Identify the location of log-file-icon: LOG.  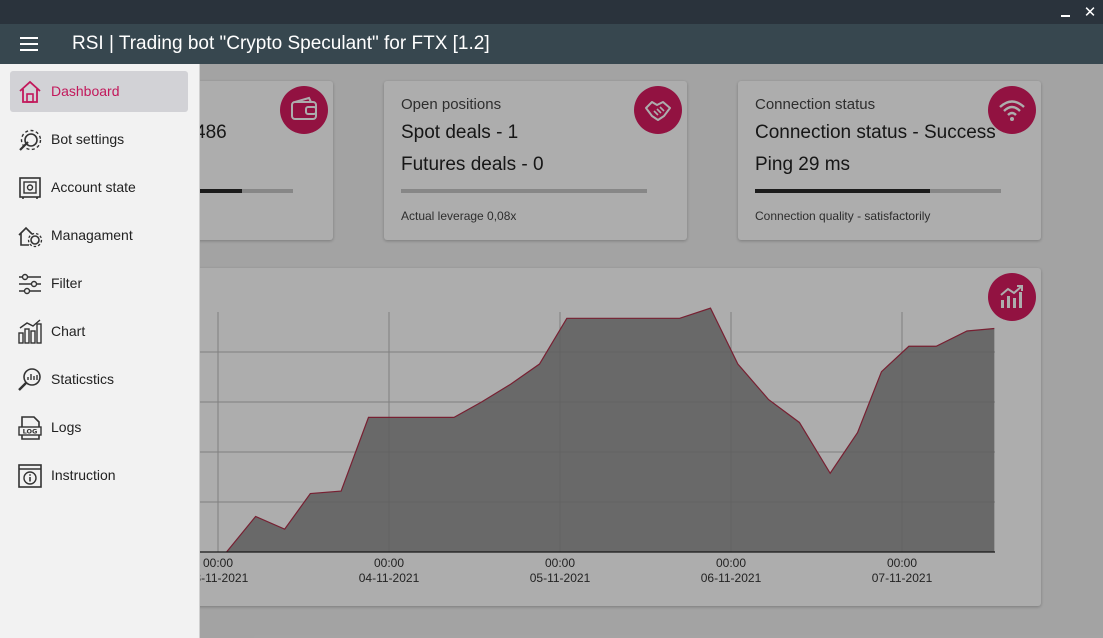
(30, 428).